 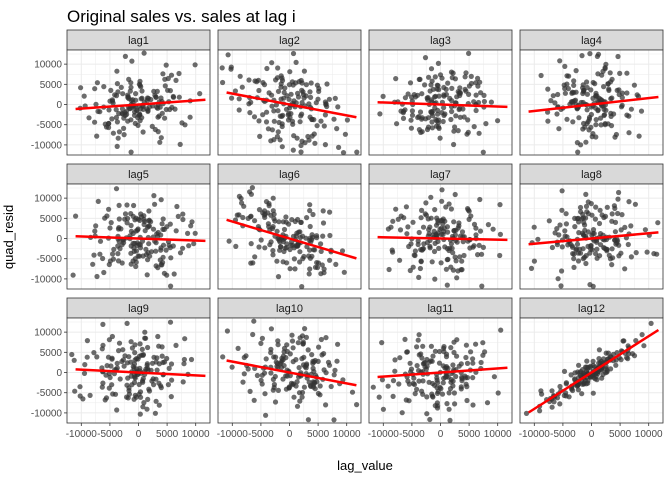 I want to click on fit-line-lag1, so click(x=140, y=104).